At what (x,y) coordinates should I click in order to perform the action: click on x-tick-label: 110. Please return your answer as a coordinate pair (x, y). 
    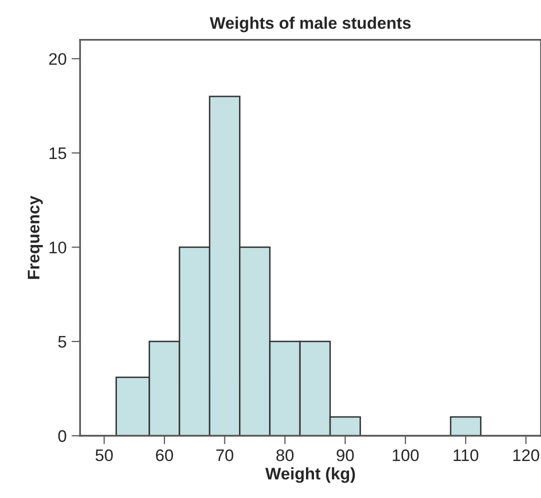
    Looking at the image, I should click on (466, 455).